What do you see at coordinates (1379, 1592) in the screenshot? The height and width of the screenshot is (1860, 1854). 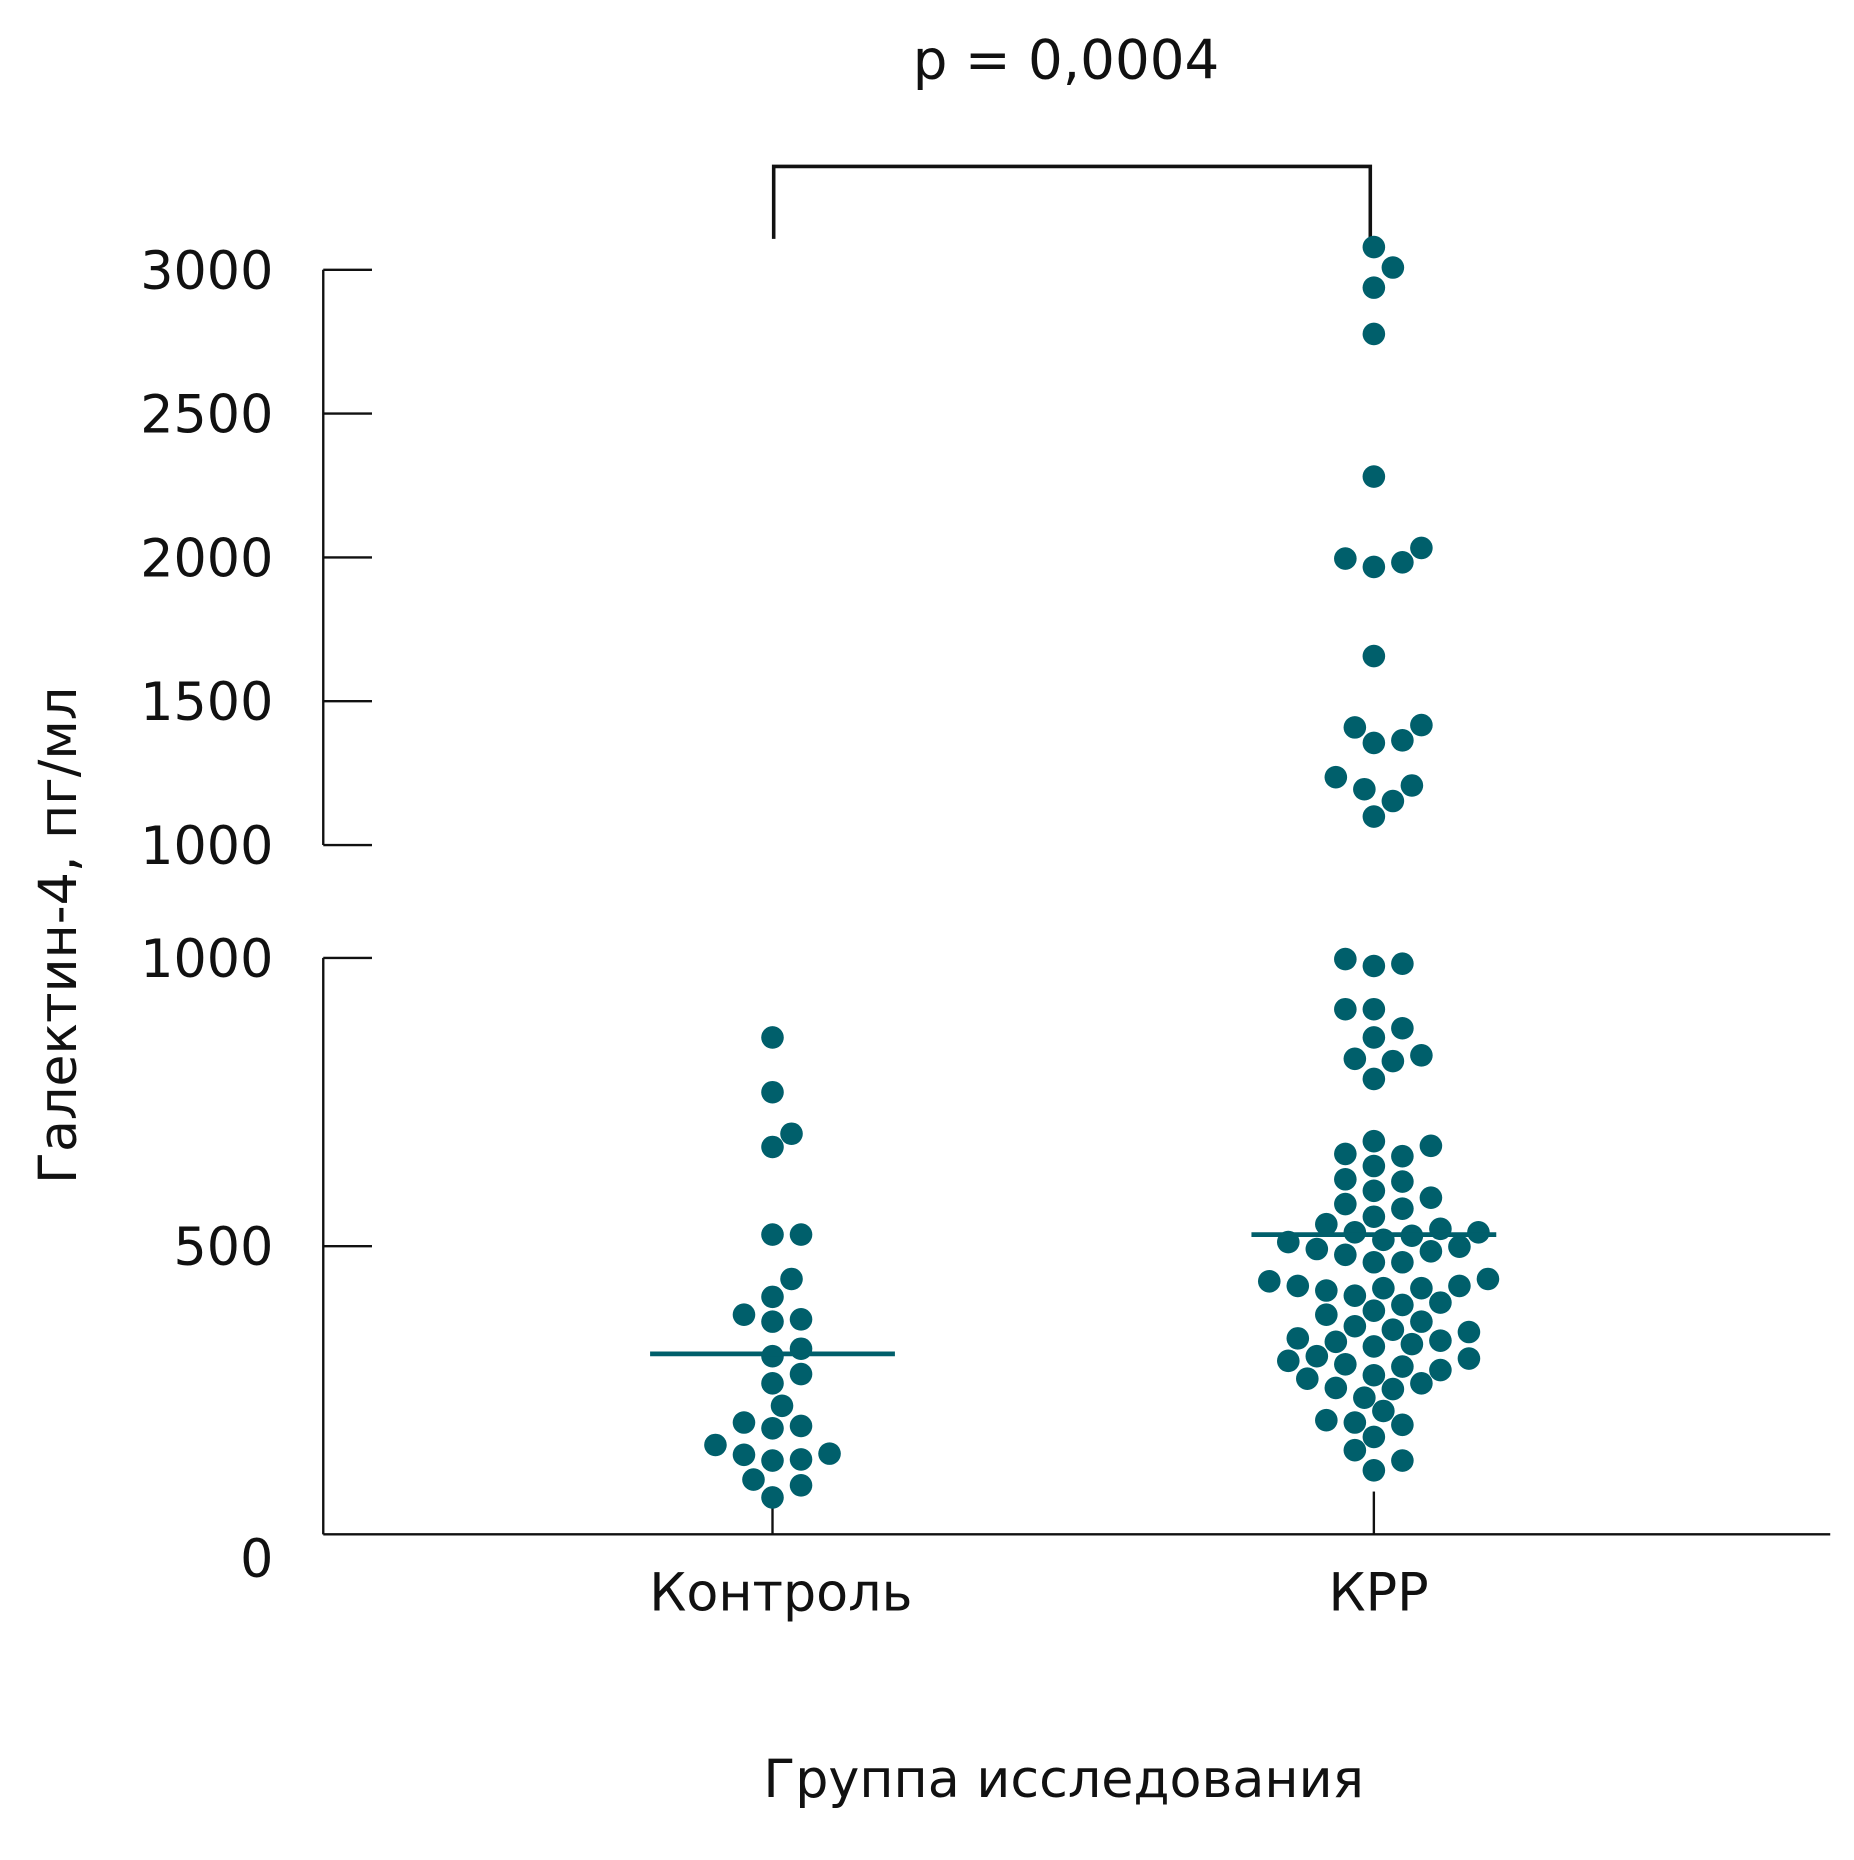 I see `x-tick-label-krr: КРР` at bounding box center [1379, 1592].